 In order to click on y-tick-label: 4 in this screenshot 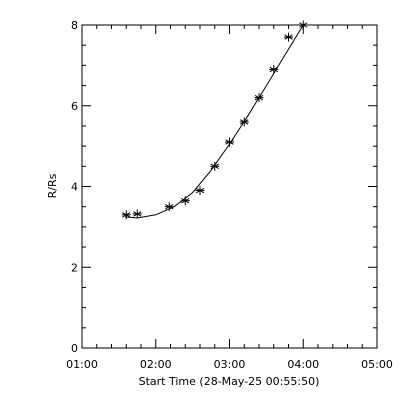, I will do `click(74, 187)`.